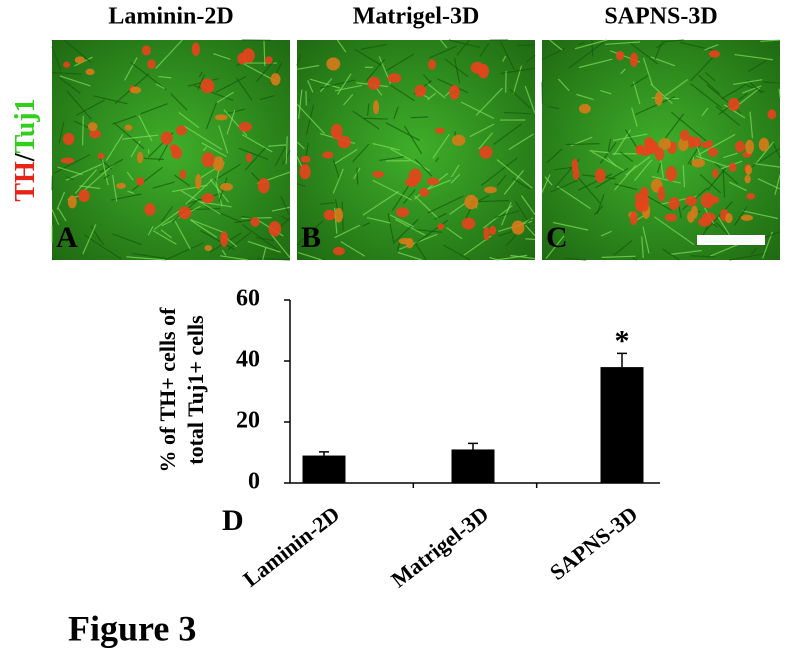  What do you see at coordinates (132, 628) in the screenshot?
I see `caption: Figure 3` at bounding box center [132, 628].